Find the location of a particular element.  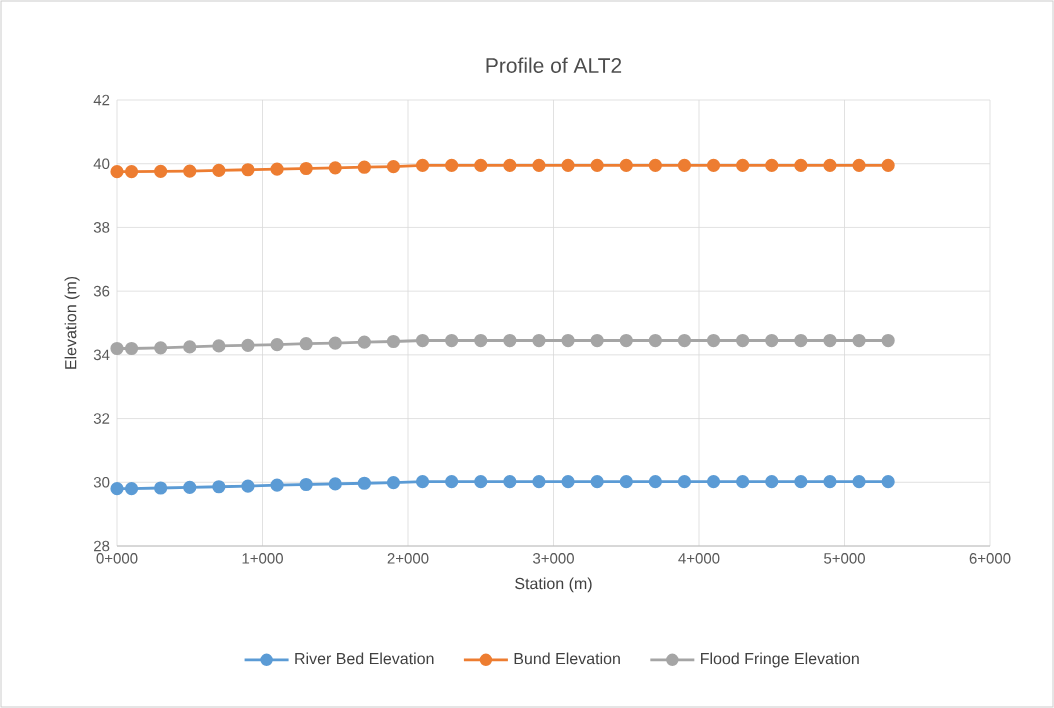

y-tick-label: 42 is located at coordinates (101, 100).